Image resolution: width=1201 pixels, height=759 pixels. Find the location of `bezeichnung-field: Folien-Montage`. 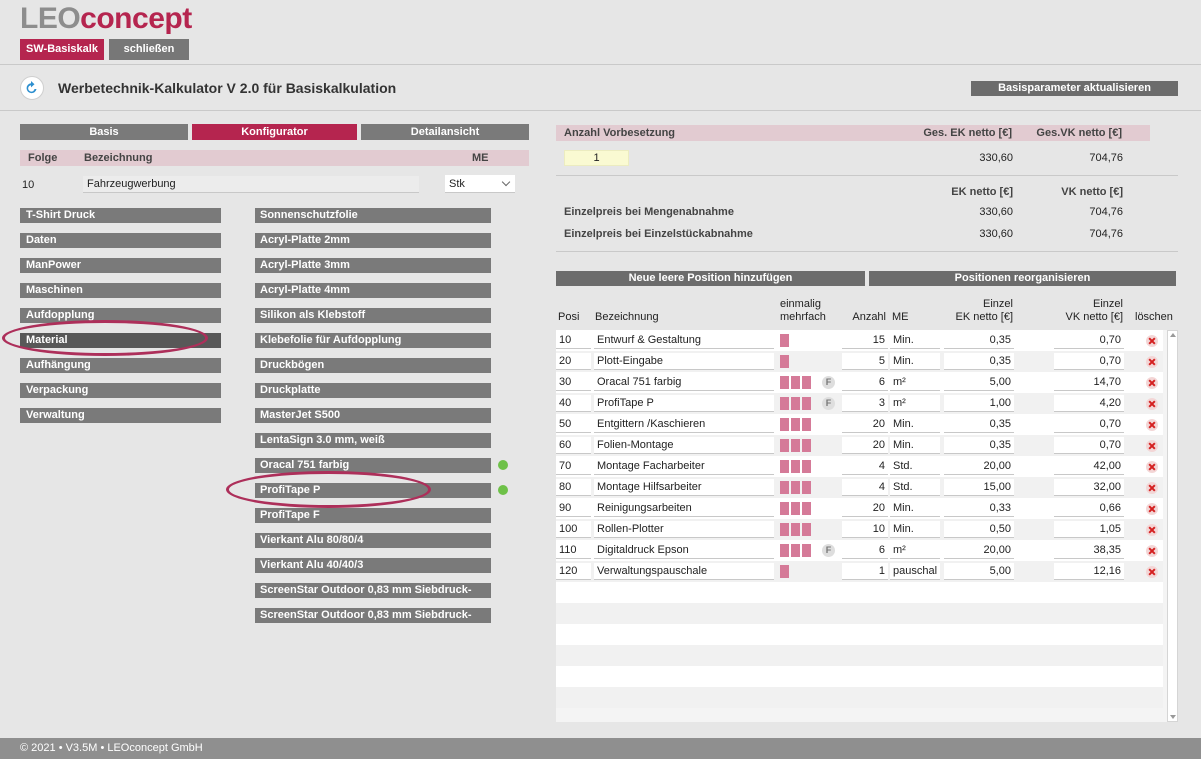

bezeichnung-field: Folien-Montage is located at coordinates (684, 445).